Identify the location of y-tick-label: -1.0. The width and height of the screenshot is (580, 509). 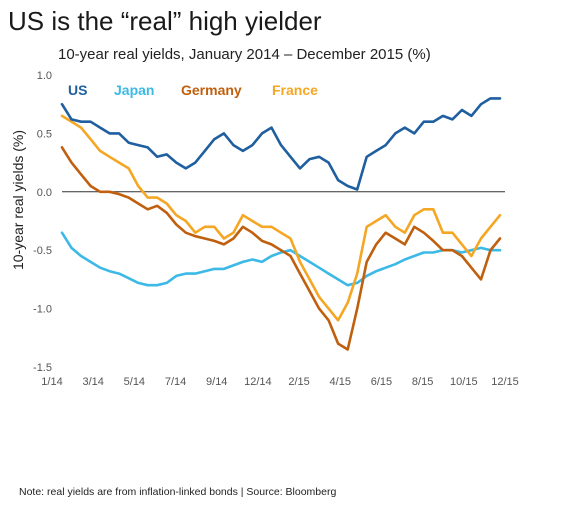
(42, 310).